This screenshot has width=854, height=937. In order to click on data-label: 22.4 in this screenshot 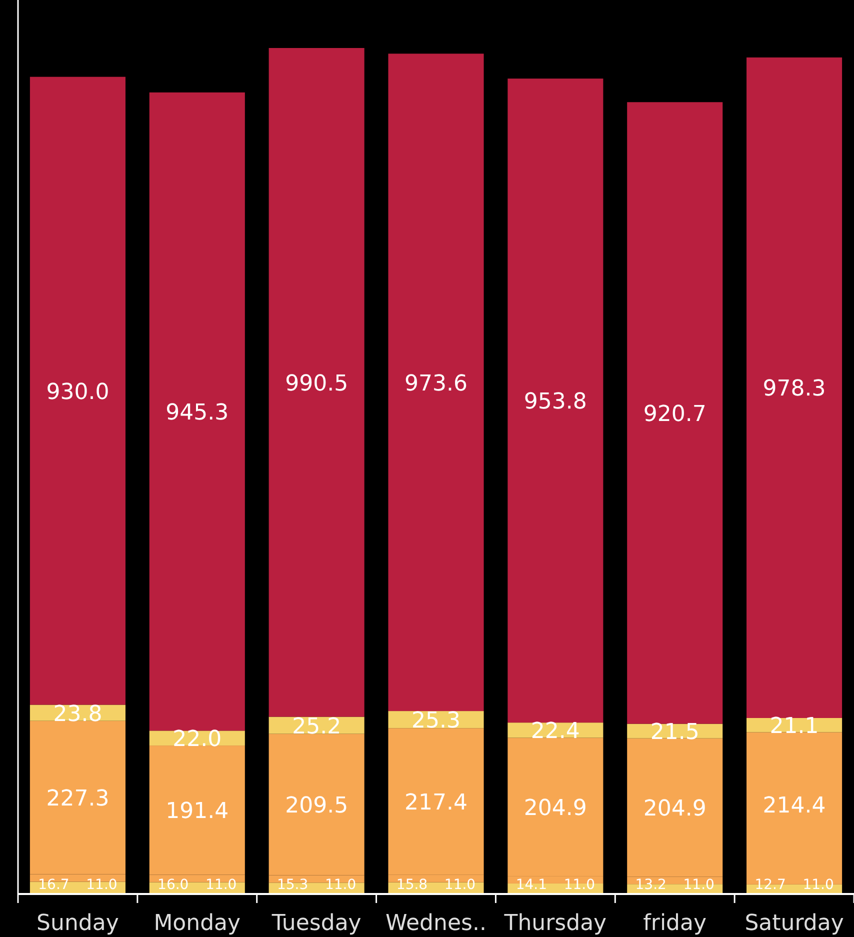, I will do `click(555, 731)`.